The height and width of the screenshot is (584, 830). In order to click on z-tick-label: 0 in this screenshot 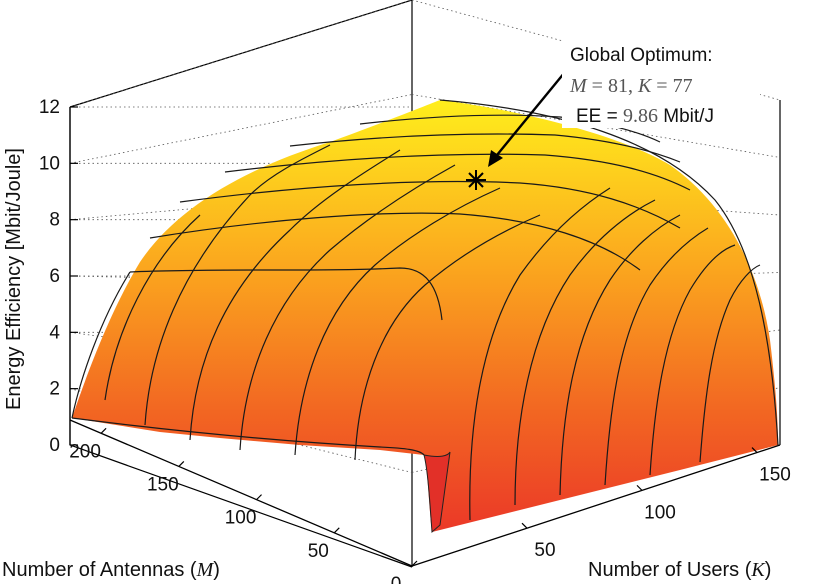, I will do `click(54, 445)`.